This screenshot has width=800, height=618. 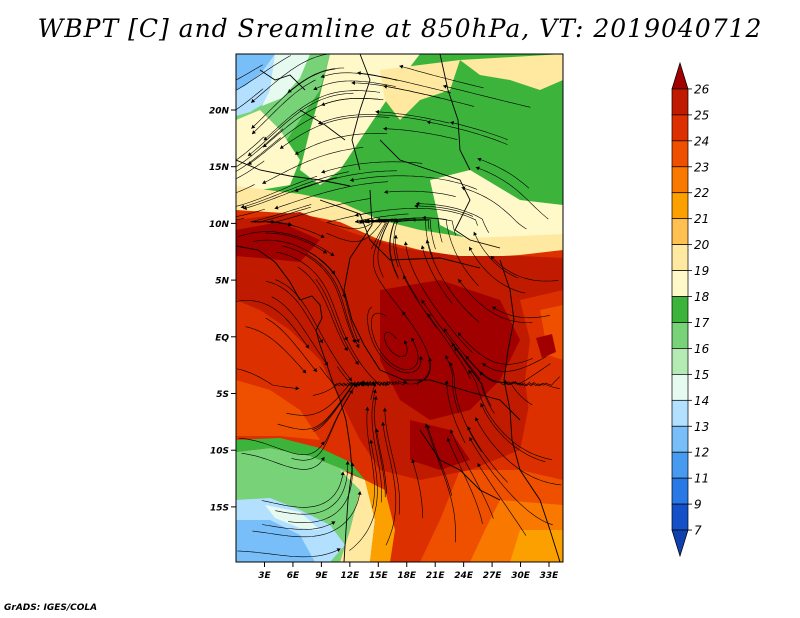 I want to click on lat-label: 10S, so click(x=219, y=452).